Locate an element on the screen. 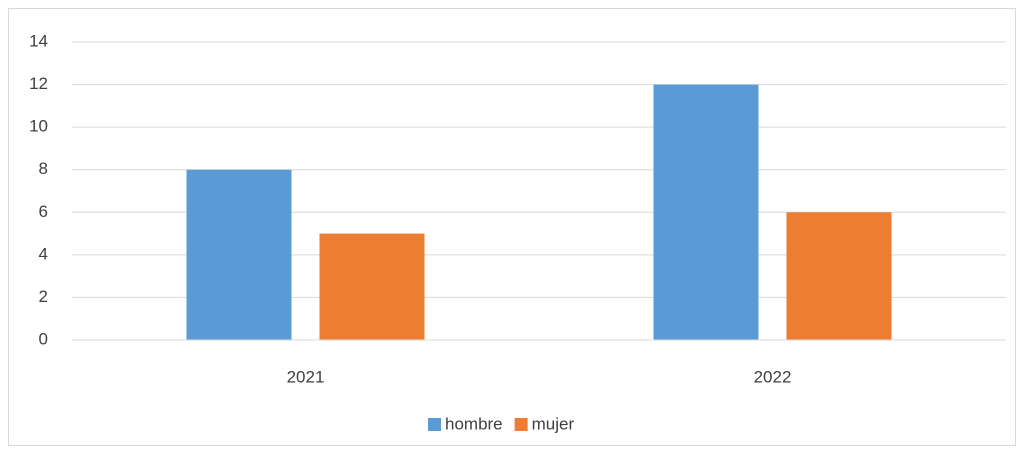 The height and width of the screenshot is (454, 1024). y-tick-label: 4 is located at coordinates (43, 253).